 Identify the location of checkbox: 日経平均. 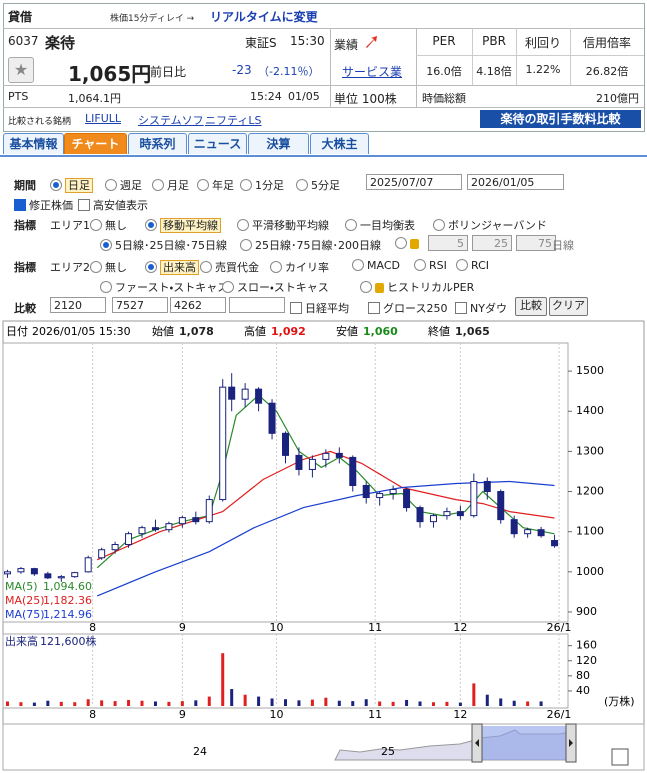
(319, 308).